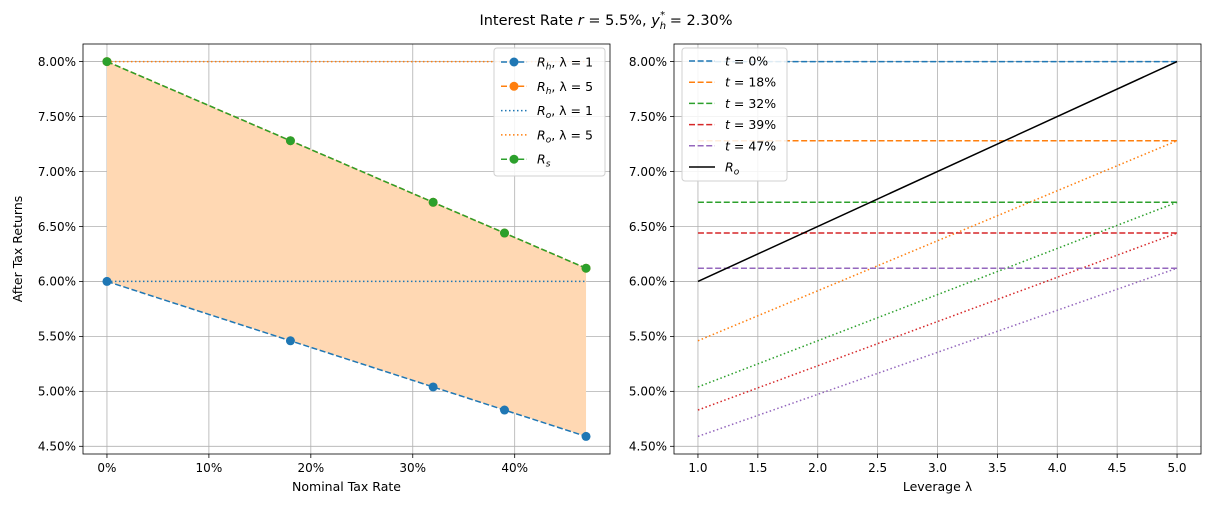 This screenshot has width=1211, height=511. What do you see at coordinates (697, 468) in the screenshot?
I see `x-tick-label: 1.0` at bounding box center [697, 468].